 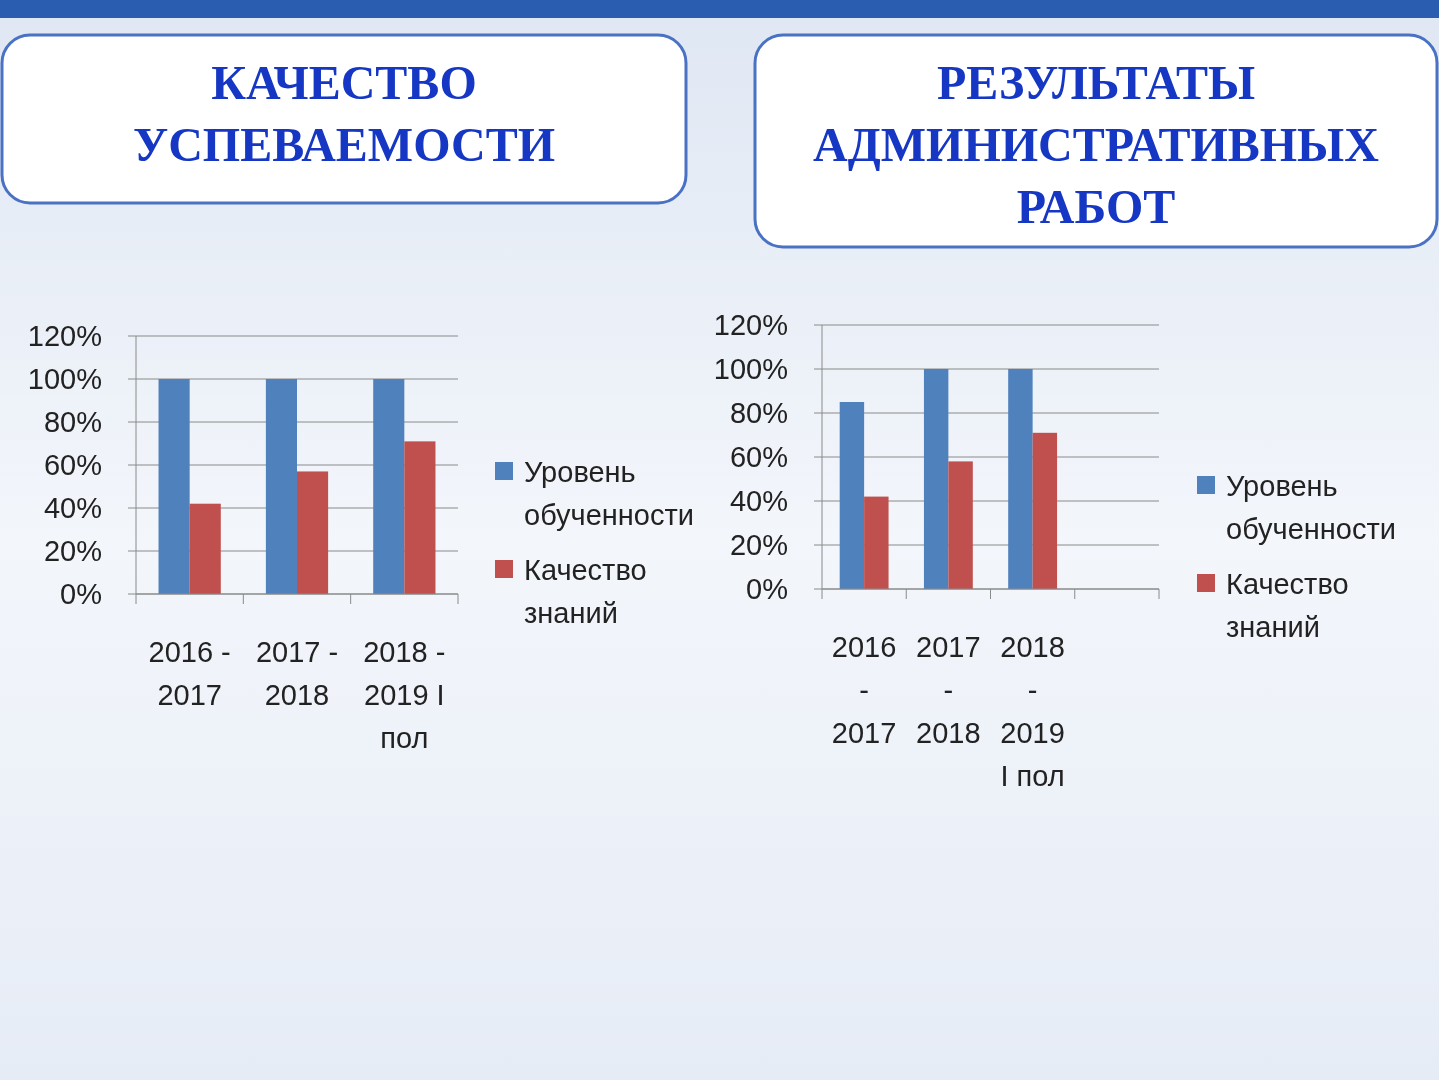 What do you see at coordinates (344, 113) in the screenshot?
I see `chart-title: КАЧЕСТВО УСПЕВАЕМОСТИ` at bounding box center [344, 113].